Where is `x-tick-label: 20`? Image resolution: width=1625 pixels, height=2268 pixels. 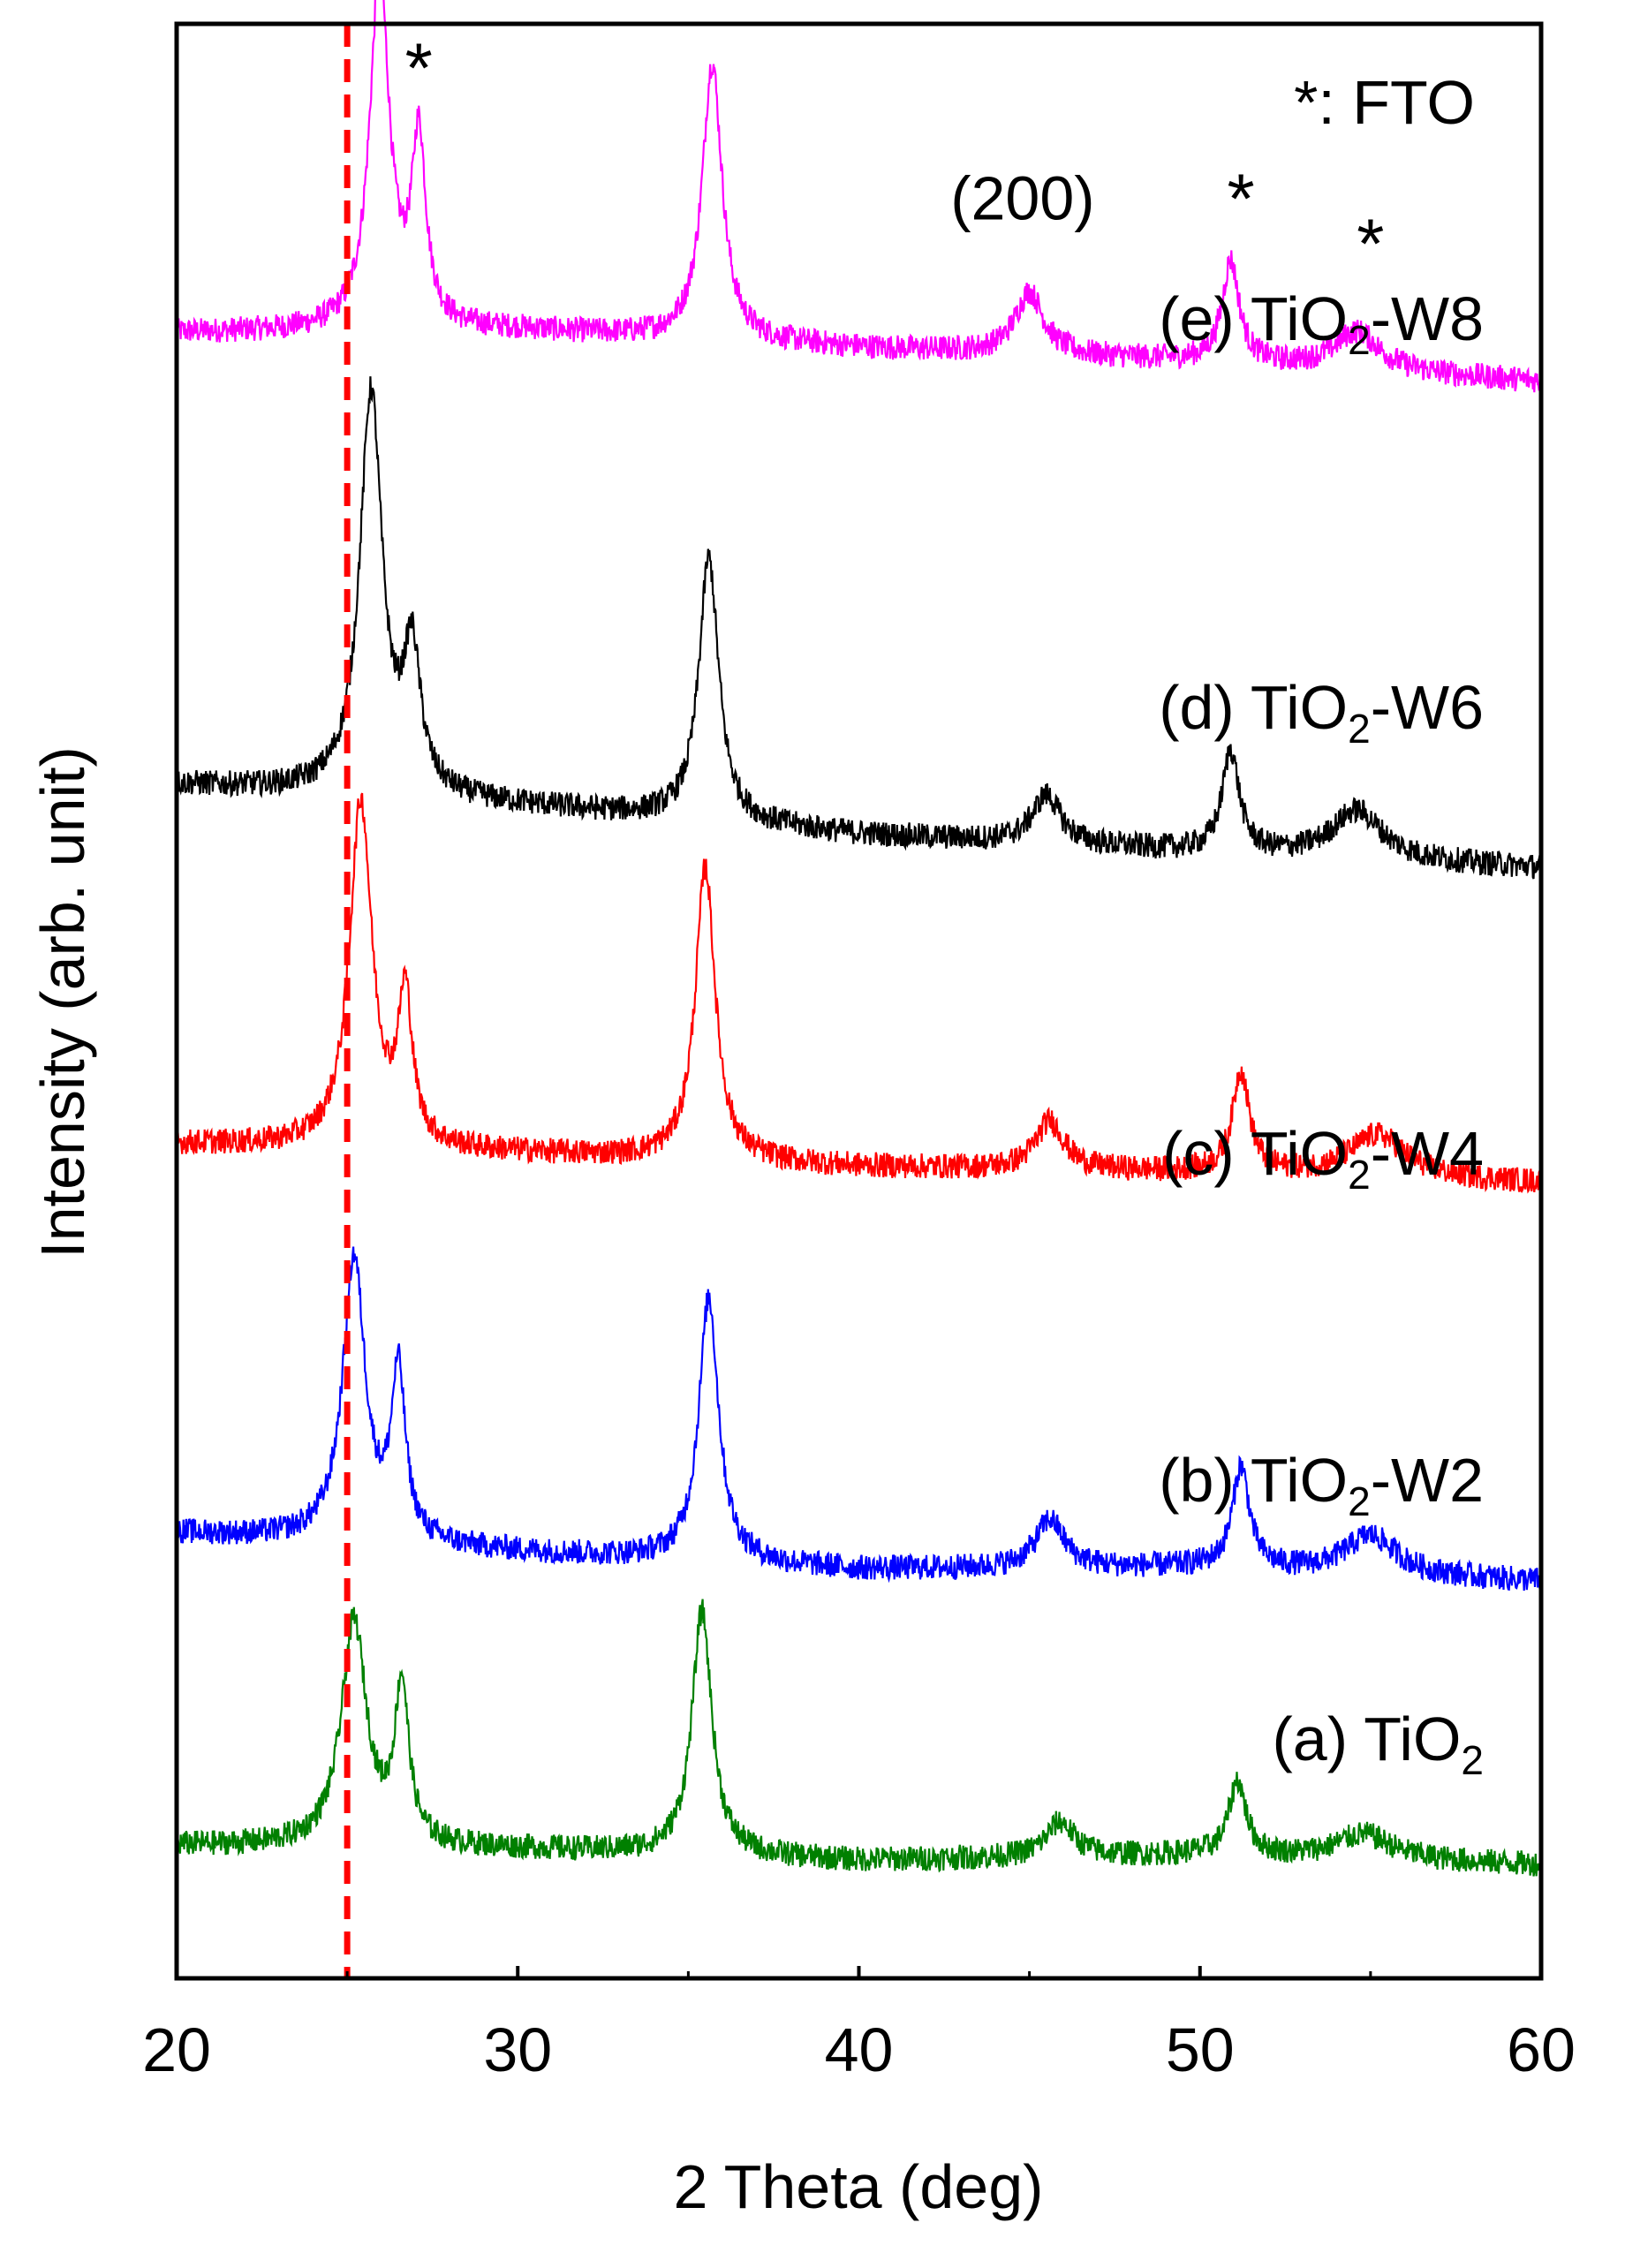 x-tick-label: 20 is located at coordinates (176, 2049).